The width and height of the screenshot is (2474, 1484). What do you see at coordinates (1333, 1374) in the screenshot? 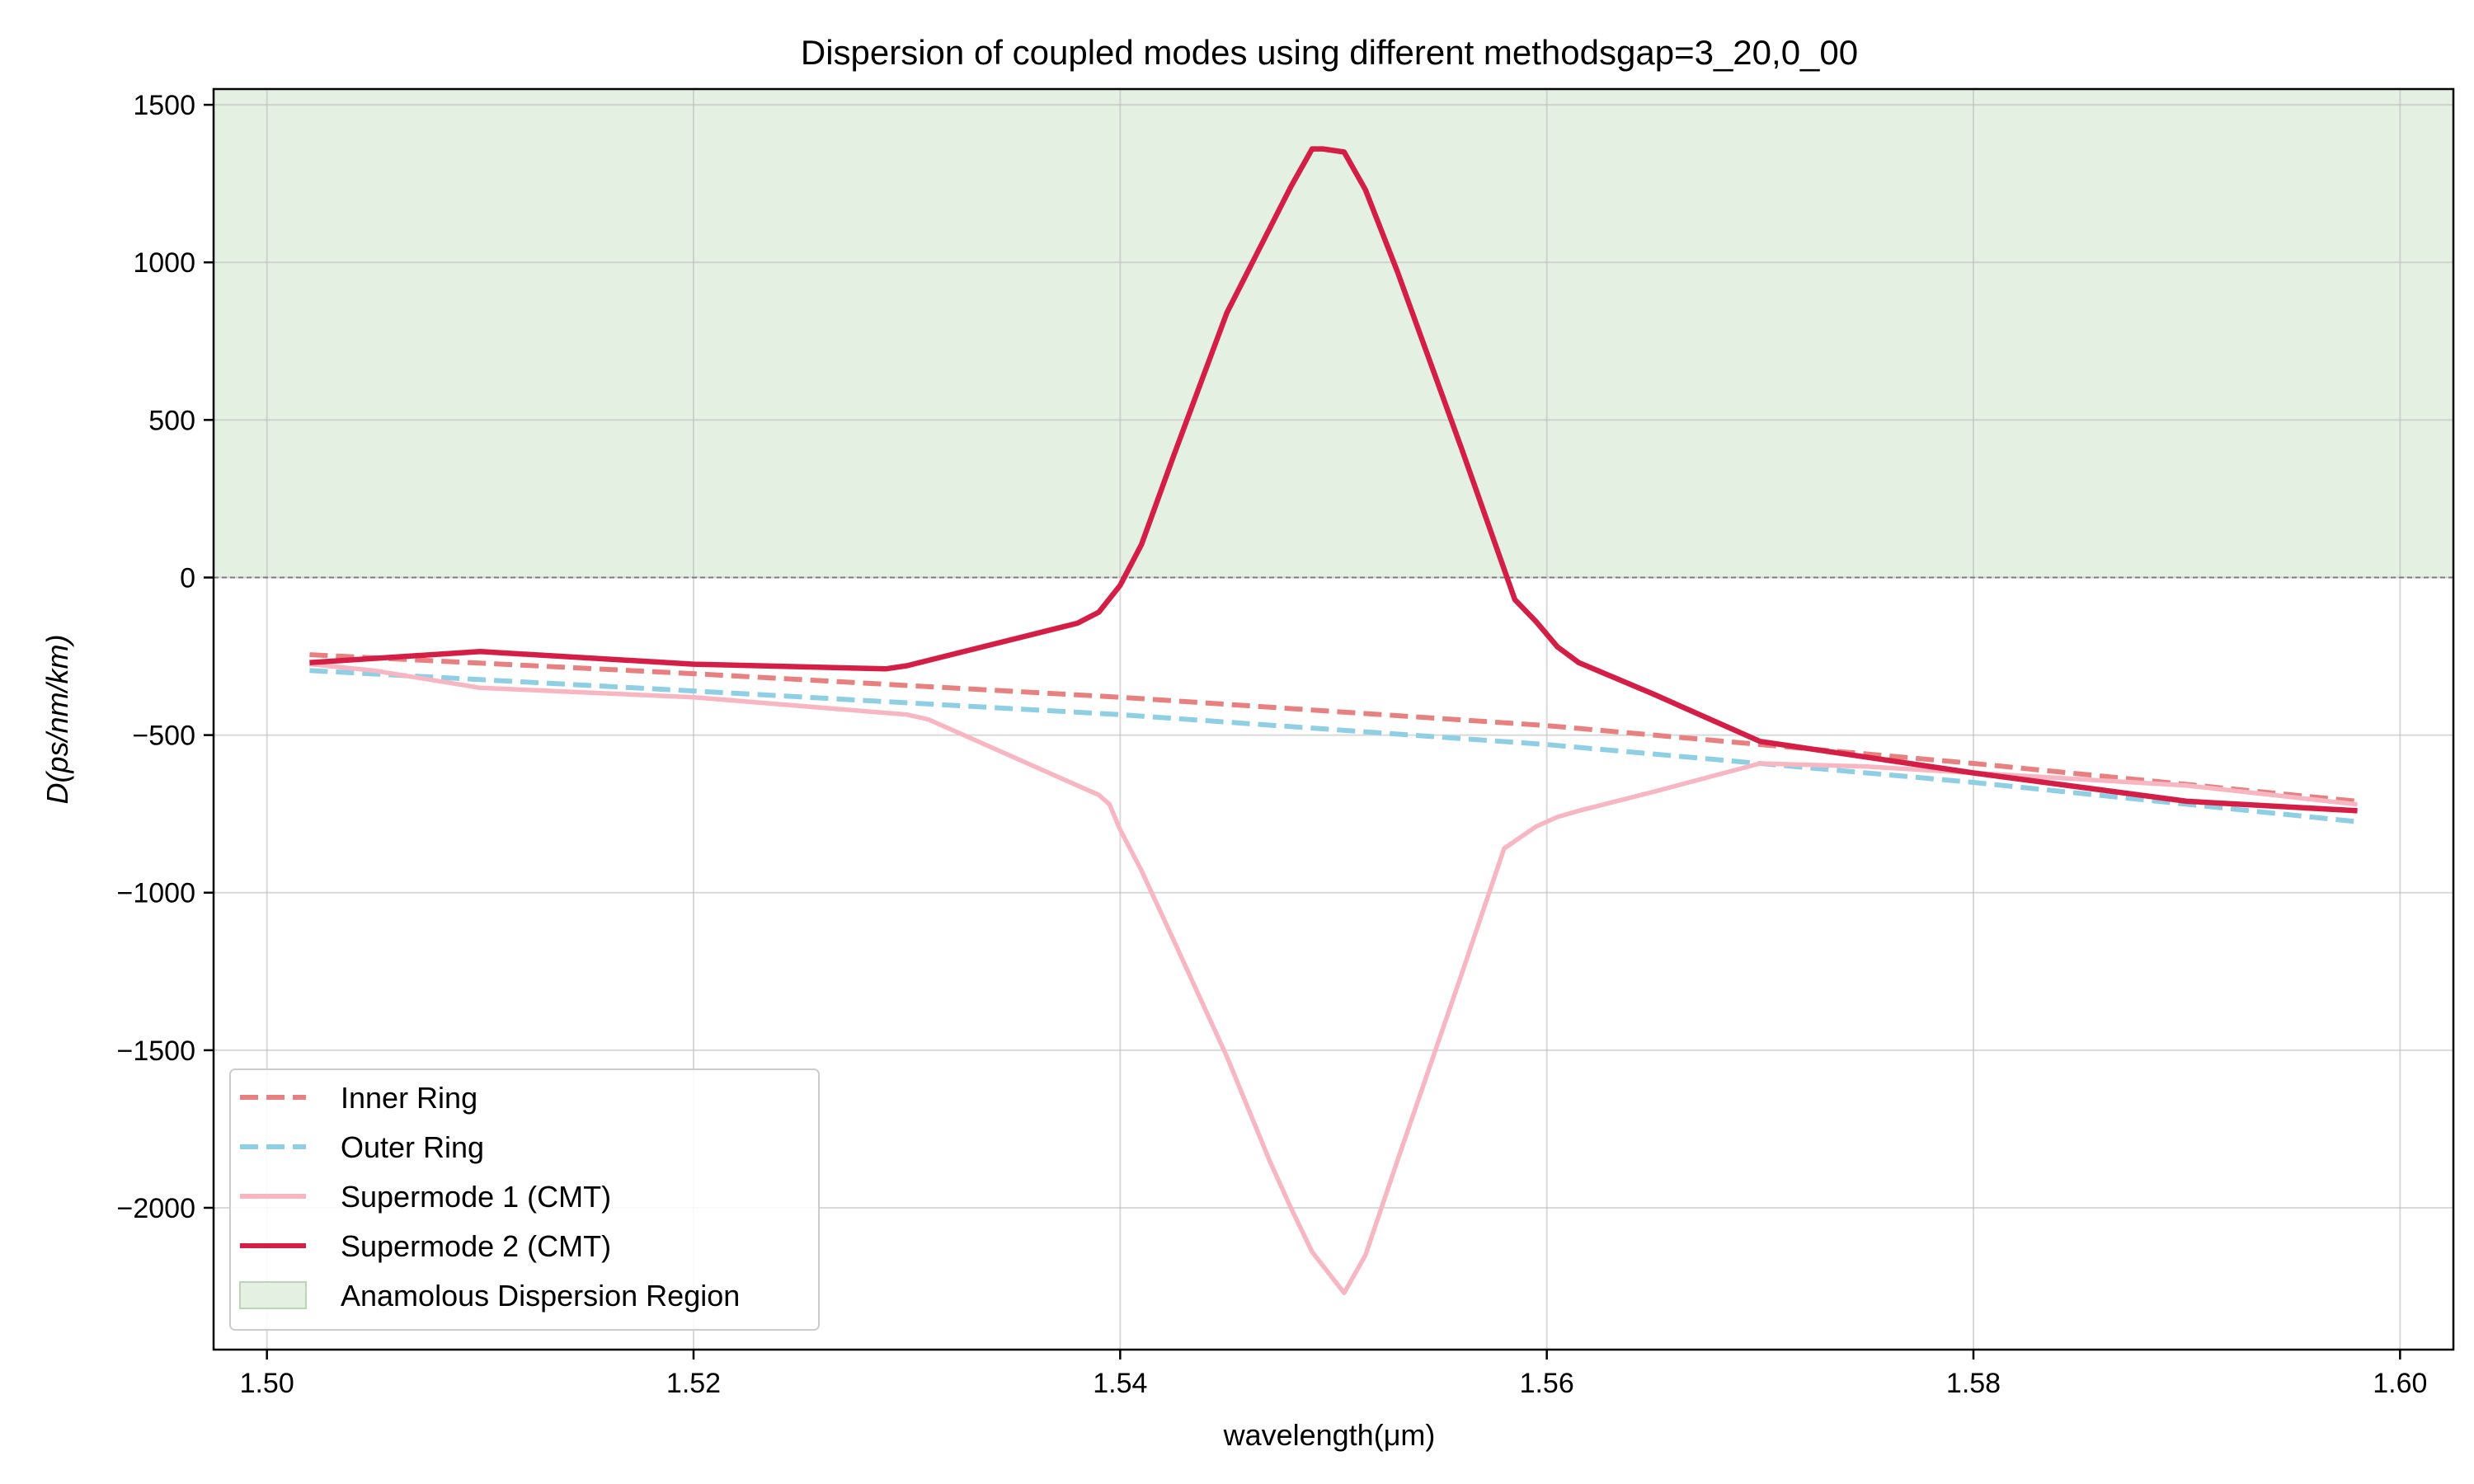
I see `x-axis: 1.50 1.52 1.54 1.56 1.58 1.60` at bounding box center [1333, 1374].